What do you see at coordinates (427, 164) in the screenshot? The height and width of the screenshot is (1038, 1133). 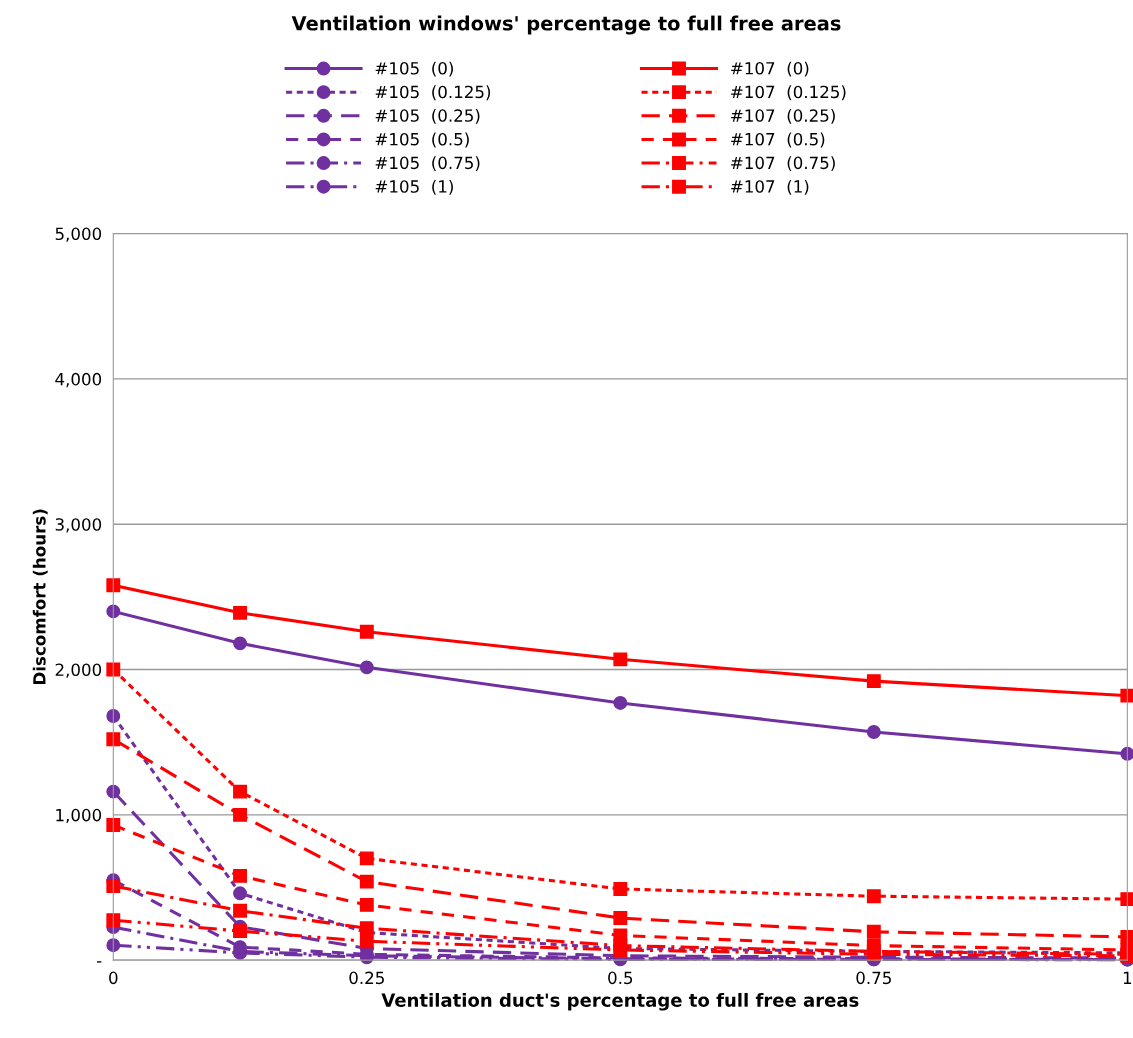 I see `legend-label: #105 (0.75)` at bounding box center [427, 164].